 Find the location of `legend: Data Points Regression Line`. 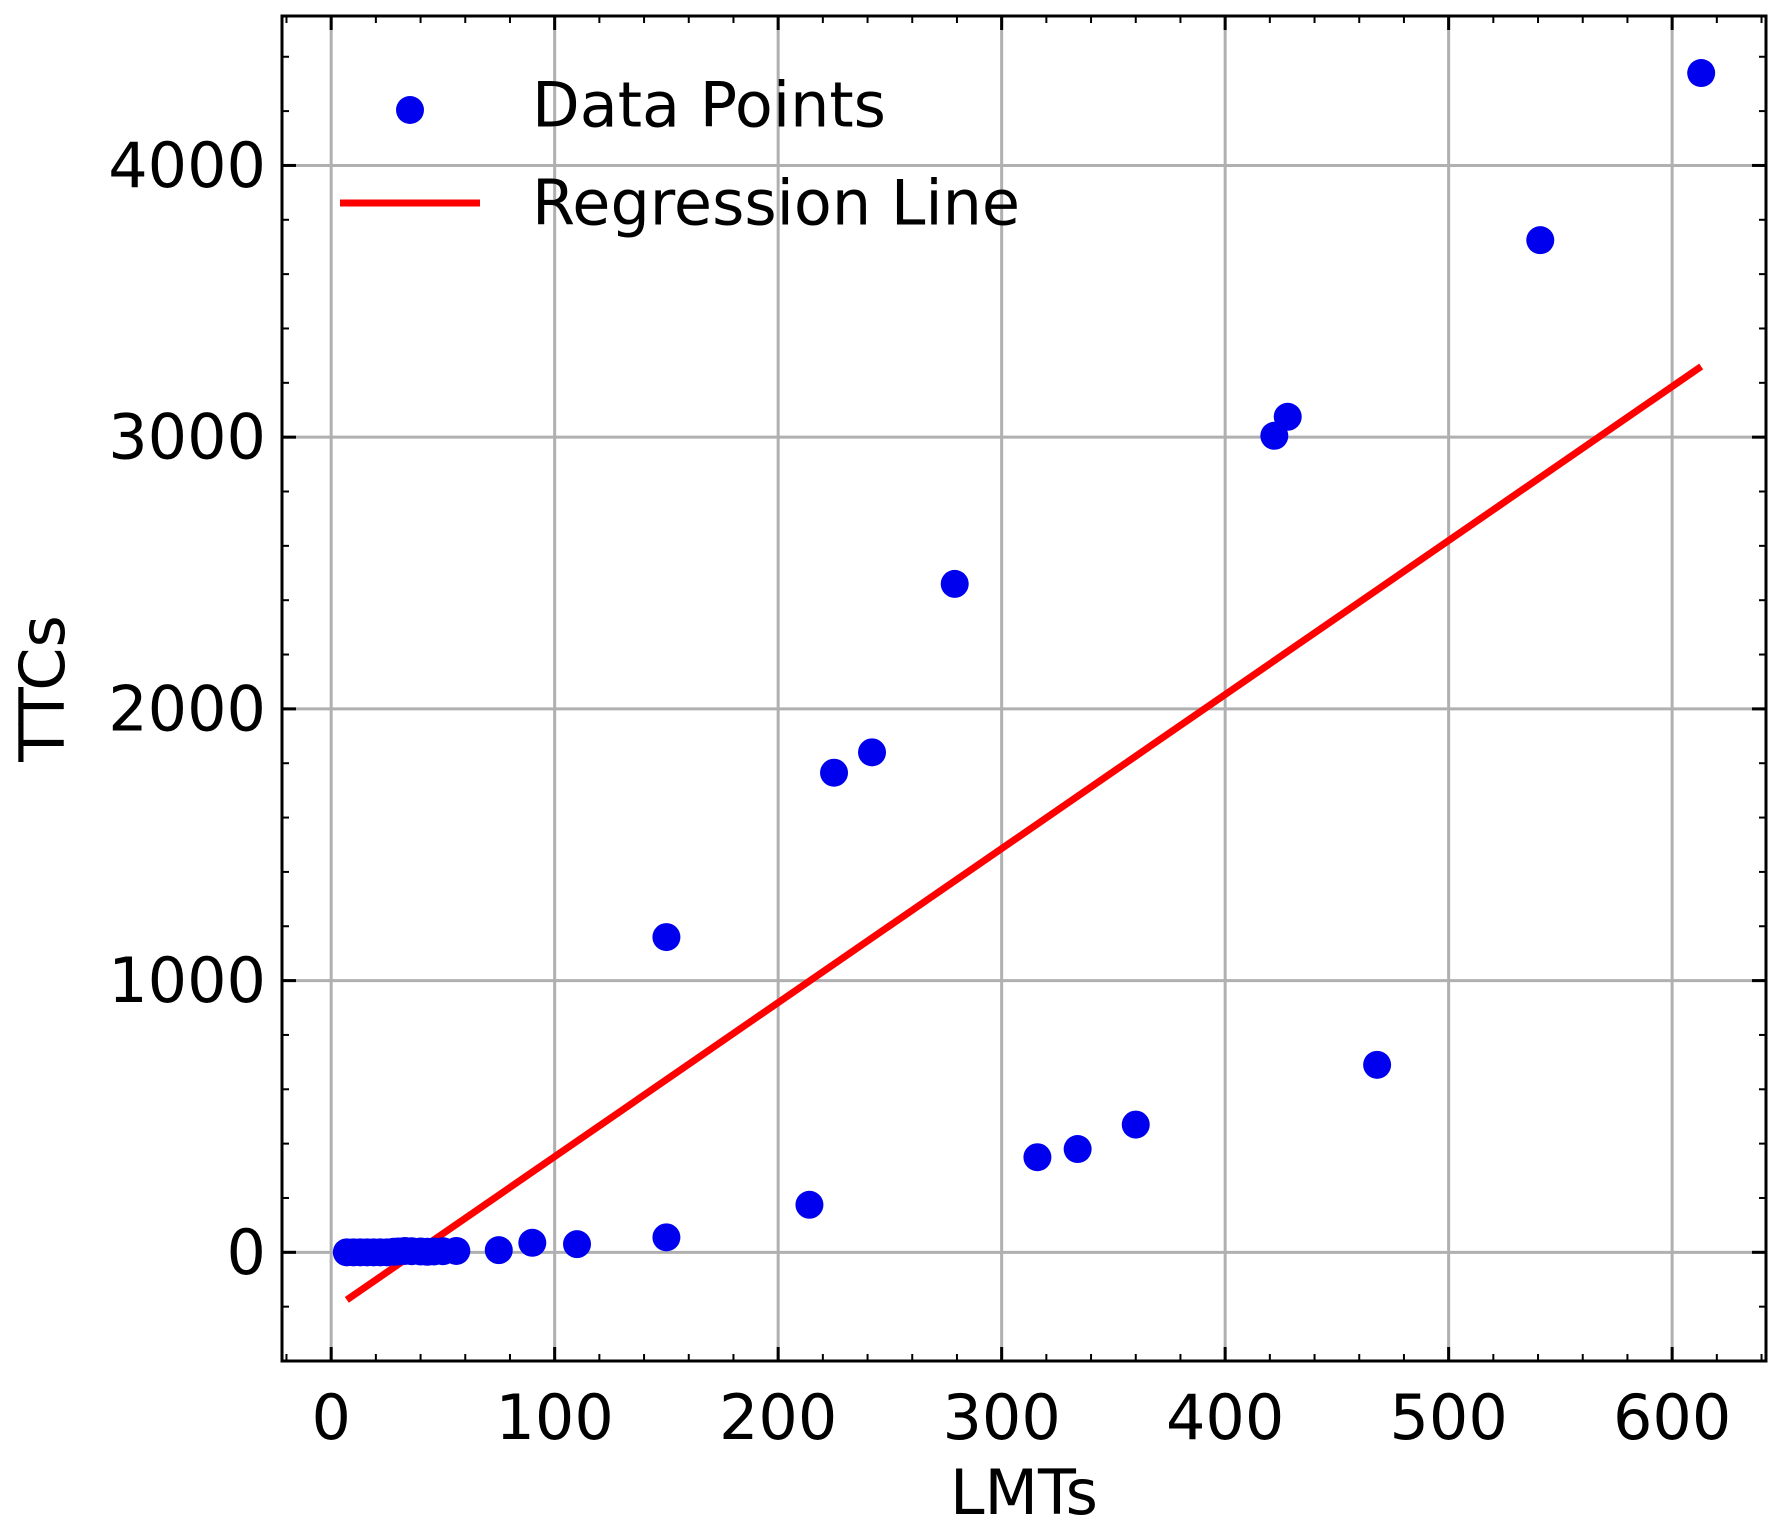

legend: Data Points Regression Line is located at coordinates (680, 154).